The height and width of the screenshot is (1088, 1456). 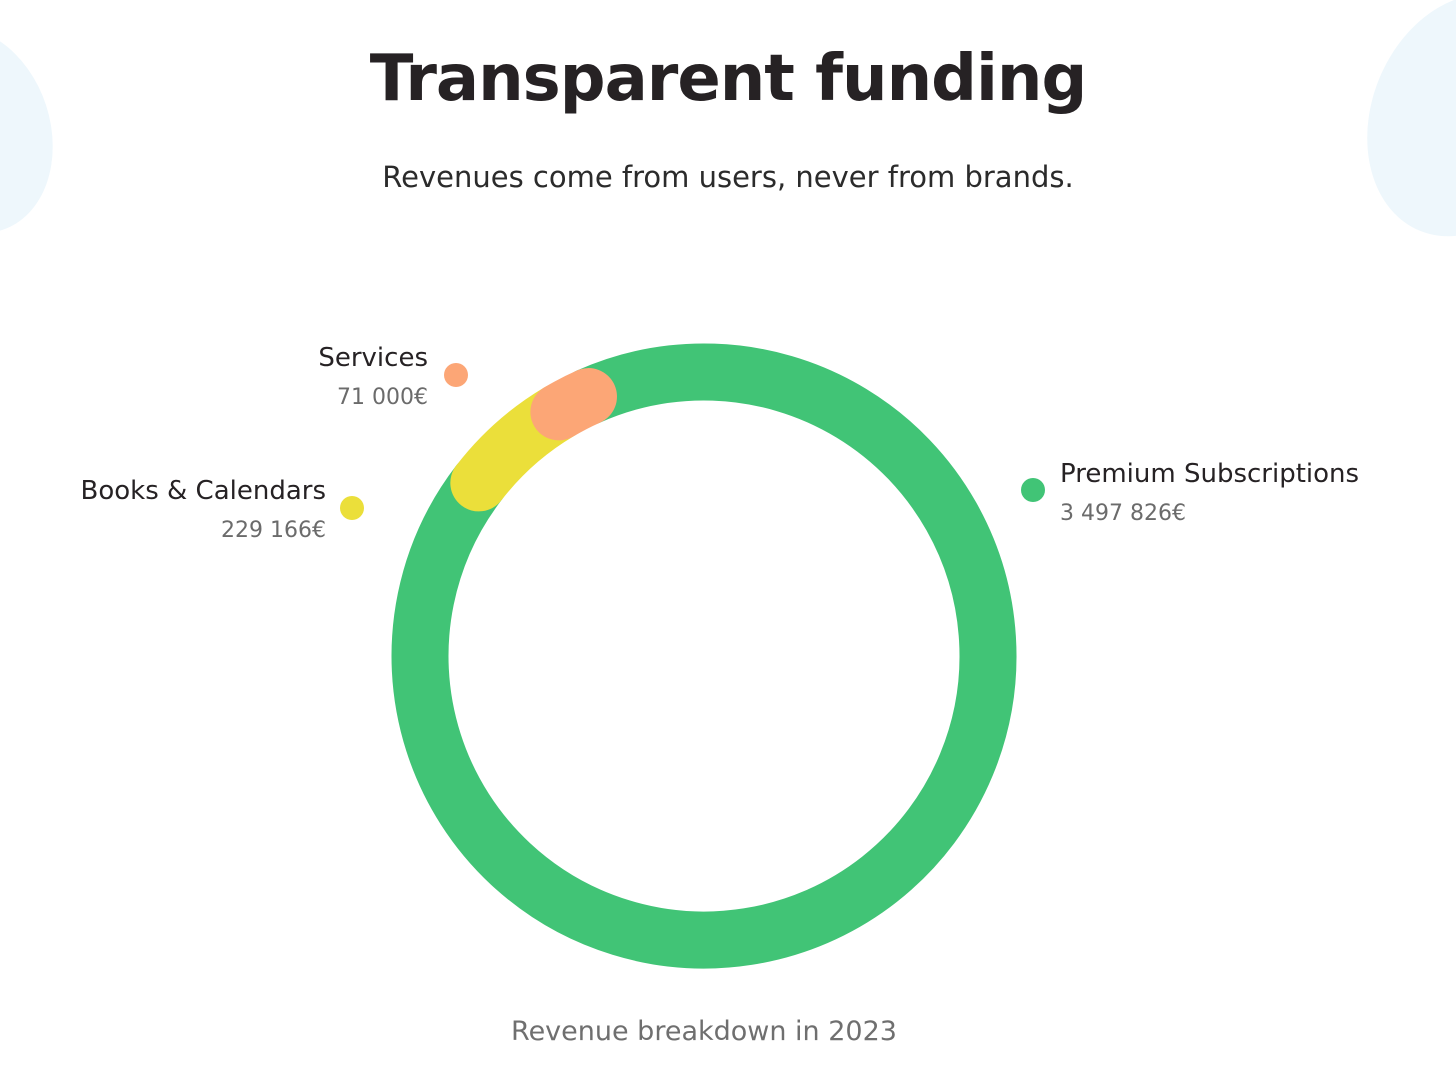 I want to click on legend-dot-services, so click(x=456, y=375).